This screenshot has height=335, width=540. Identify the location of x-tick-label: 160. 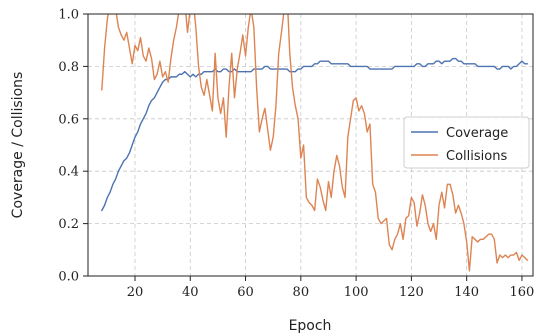
(522, 292).